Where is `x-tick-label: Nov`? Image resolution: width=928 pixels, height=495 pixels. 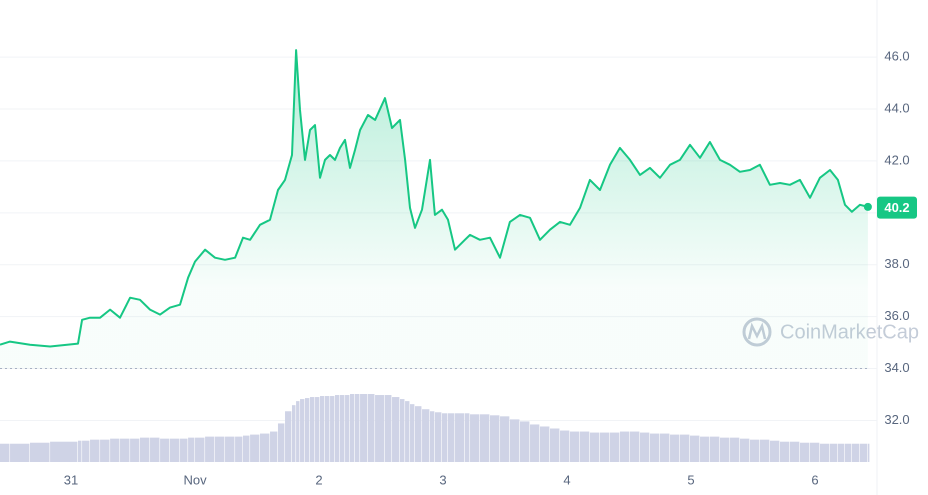
x-tick-label: Nov is located at coordinates (195, 479).